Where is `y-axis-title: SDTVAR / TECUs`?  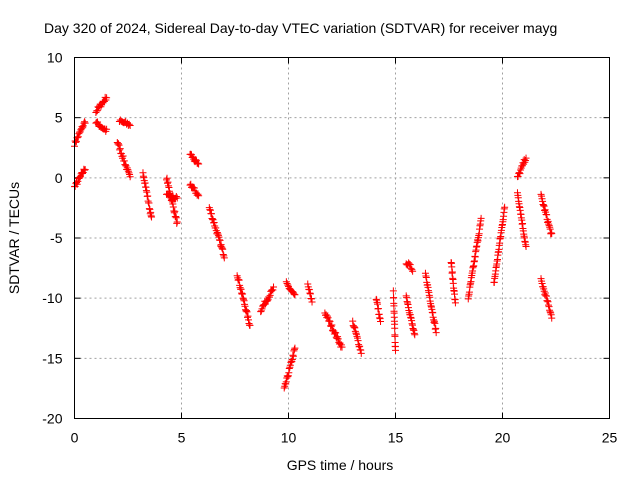 y-axis-title: SDTVAR / TECUs is located at coordinates (14, 238).